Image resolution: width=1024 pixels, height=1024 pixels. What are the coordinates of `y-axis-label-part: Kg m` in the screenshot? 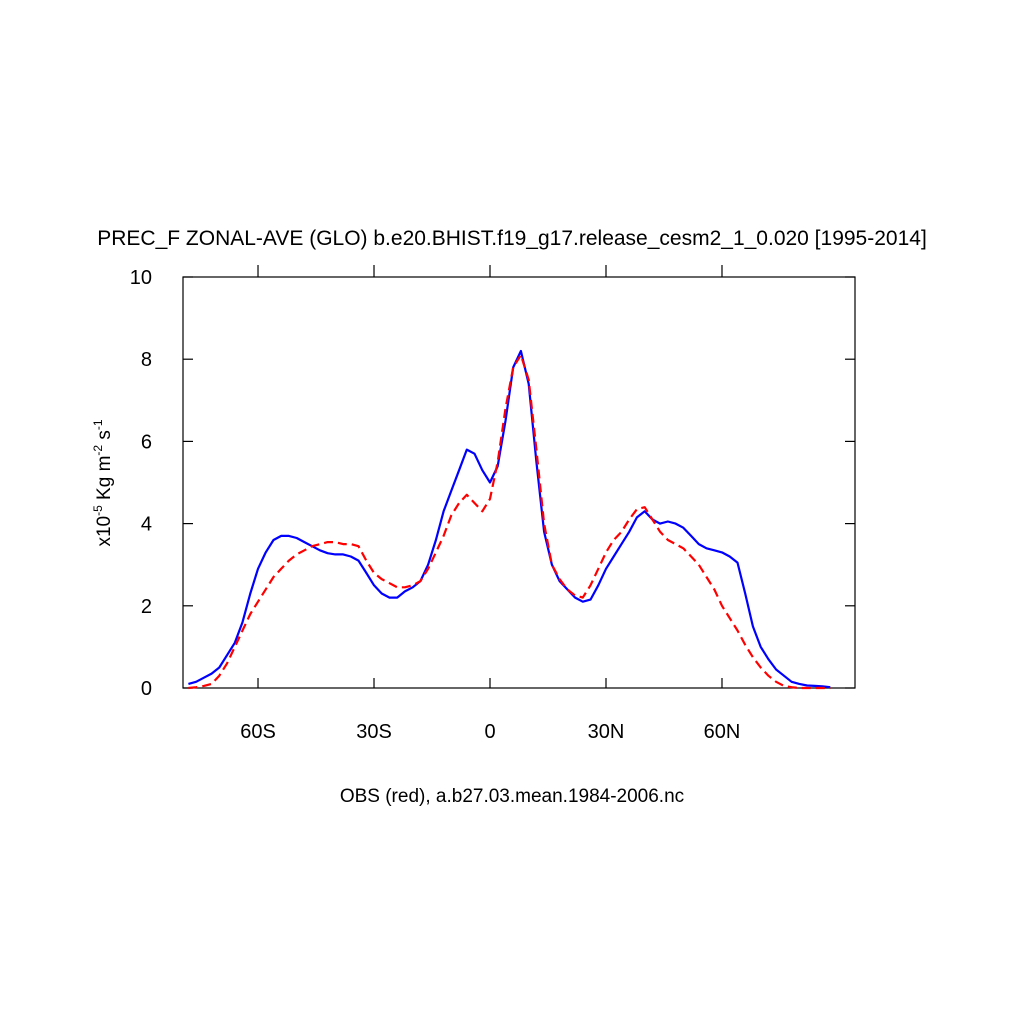 It's located at (104, 481).